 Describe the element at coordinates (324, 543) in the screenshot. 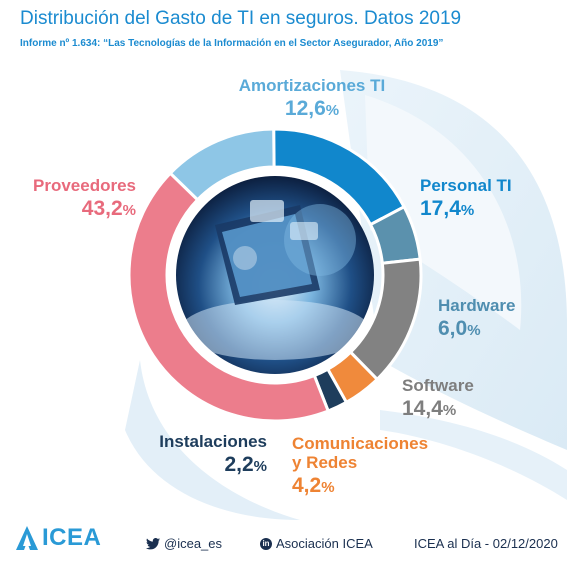

I see `linkedin-name: Asociación ICEA` at that location.